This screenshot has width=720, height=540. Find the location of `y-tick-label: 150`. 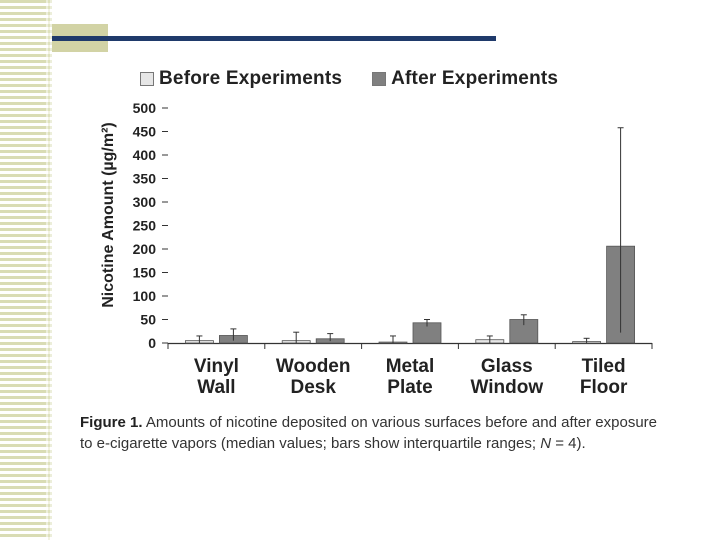

y-tick-label: 150 is located at coordinates (145, 273).